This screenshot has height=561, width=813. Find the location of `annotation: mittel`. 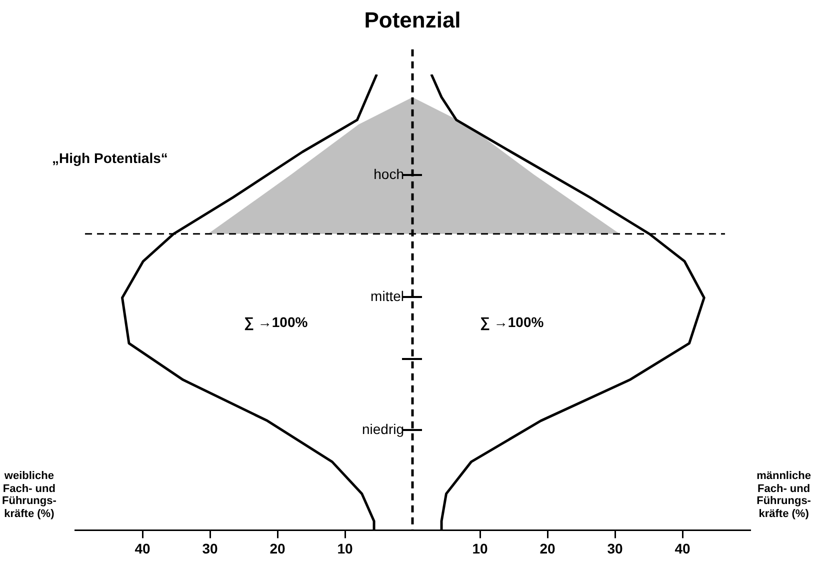

annotation: mittel is located at coordinates (387, 296).